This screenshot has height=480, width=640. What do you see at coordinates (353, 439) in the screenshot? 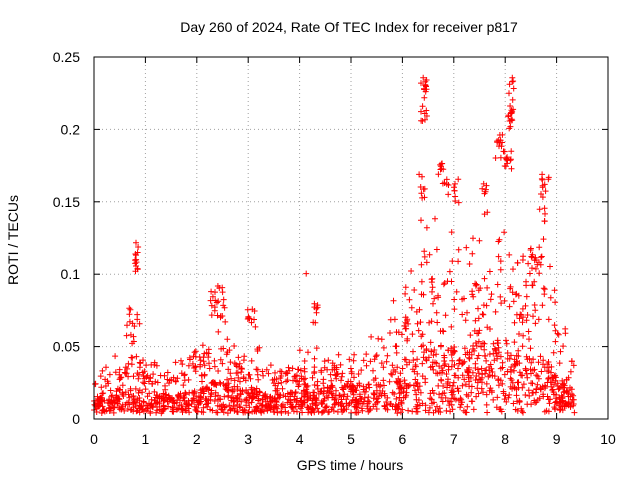
I see `x-tick-labels: 0 1 2 3 4 5 6 7 8 9 10` at bounding box center [353, 439].